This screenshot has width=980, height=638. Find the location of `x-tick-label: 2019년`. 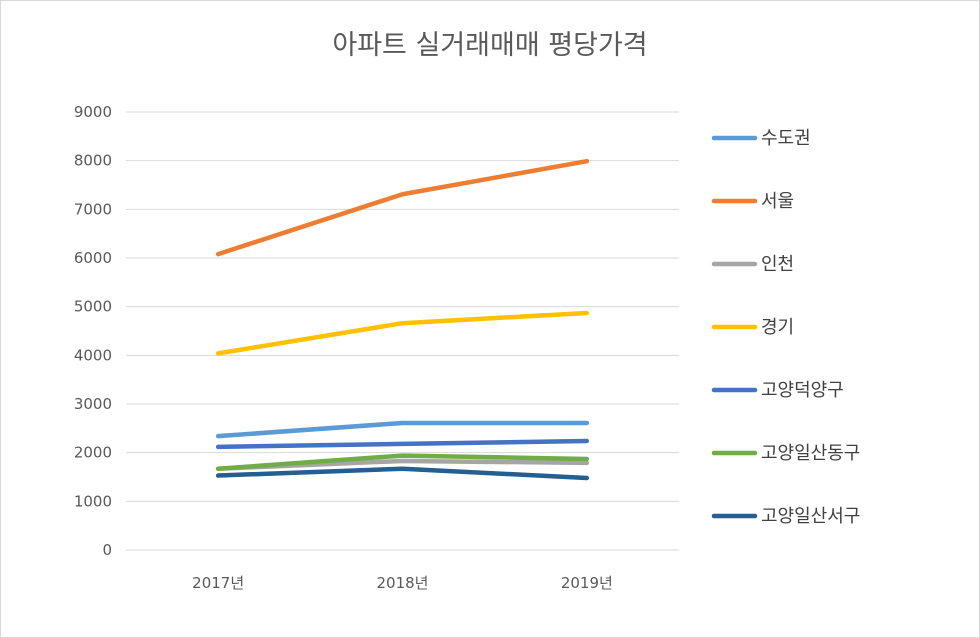

x-tick-label: 2019년 is located at coordinates (587, 583).